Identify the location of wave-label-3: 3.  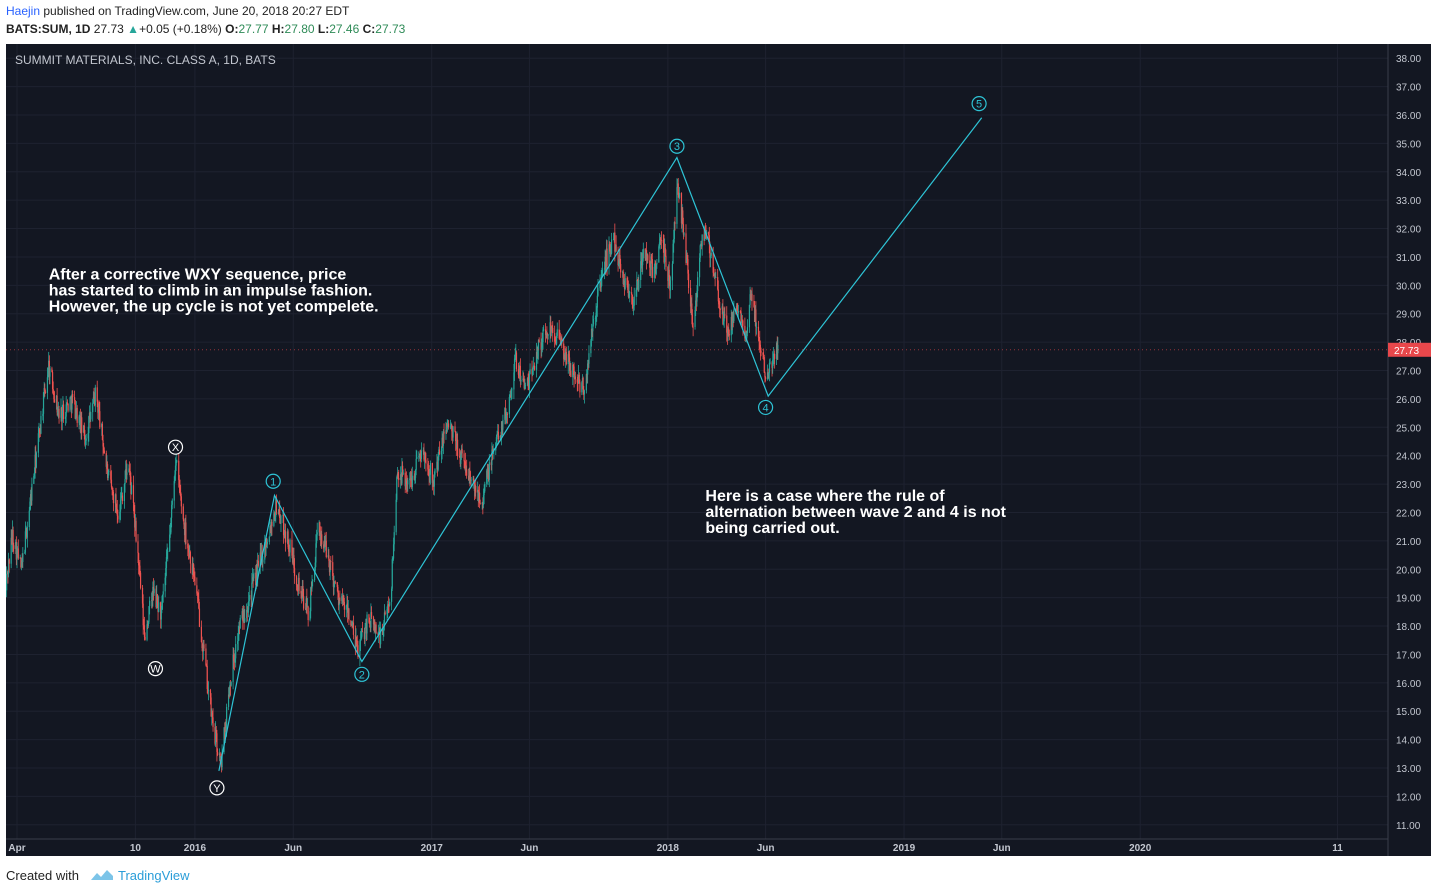
(677, 147).